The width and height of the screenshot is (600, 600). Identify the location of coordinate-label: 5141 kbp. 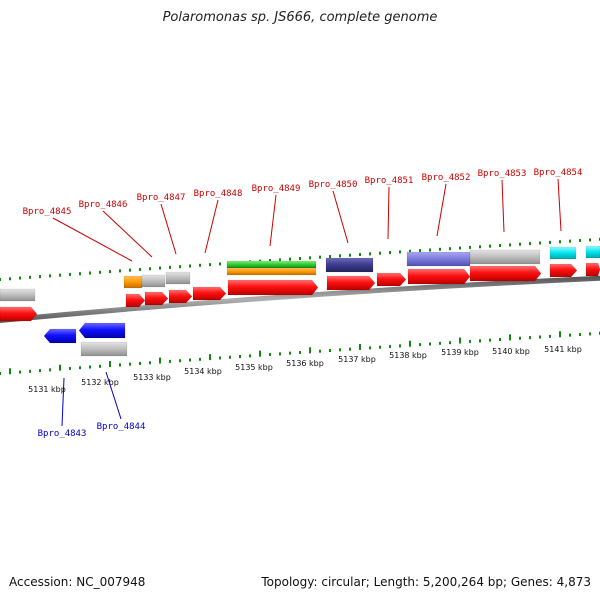
(563, 349).